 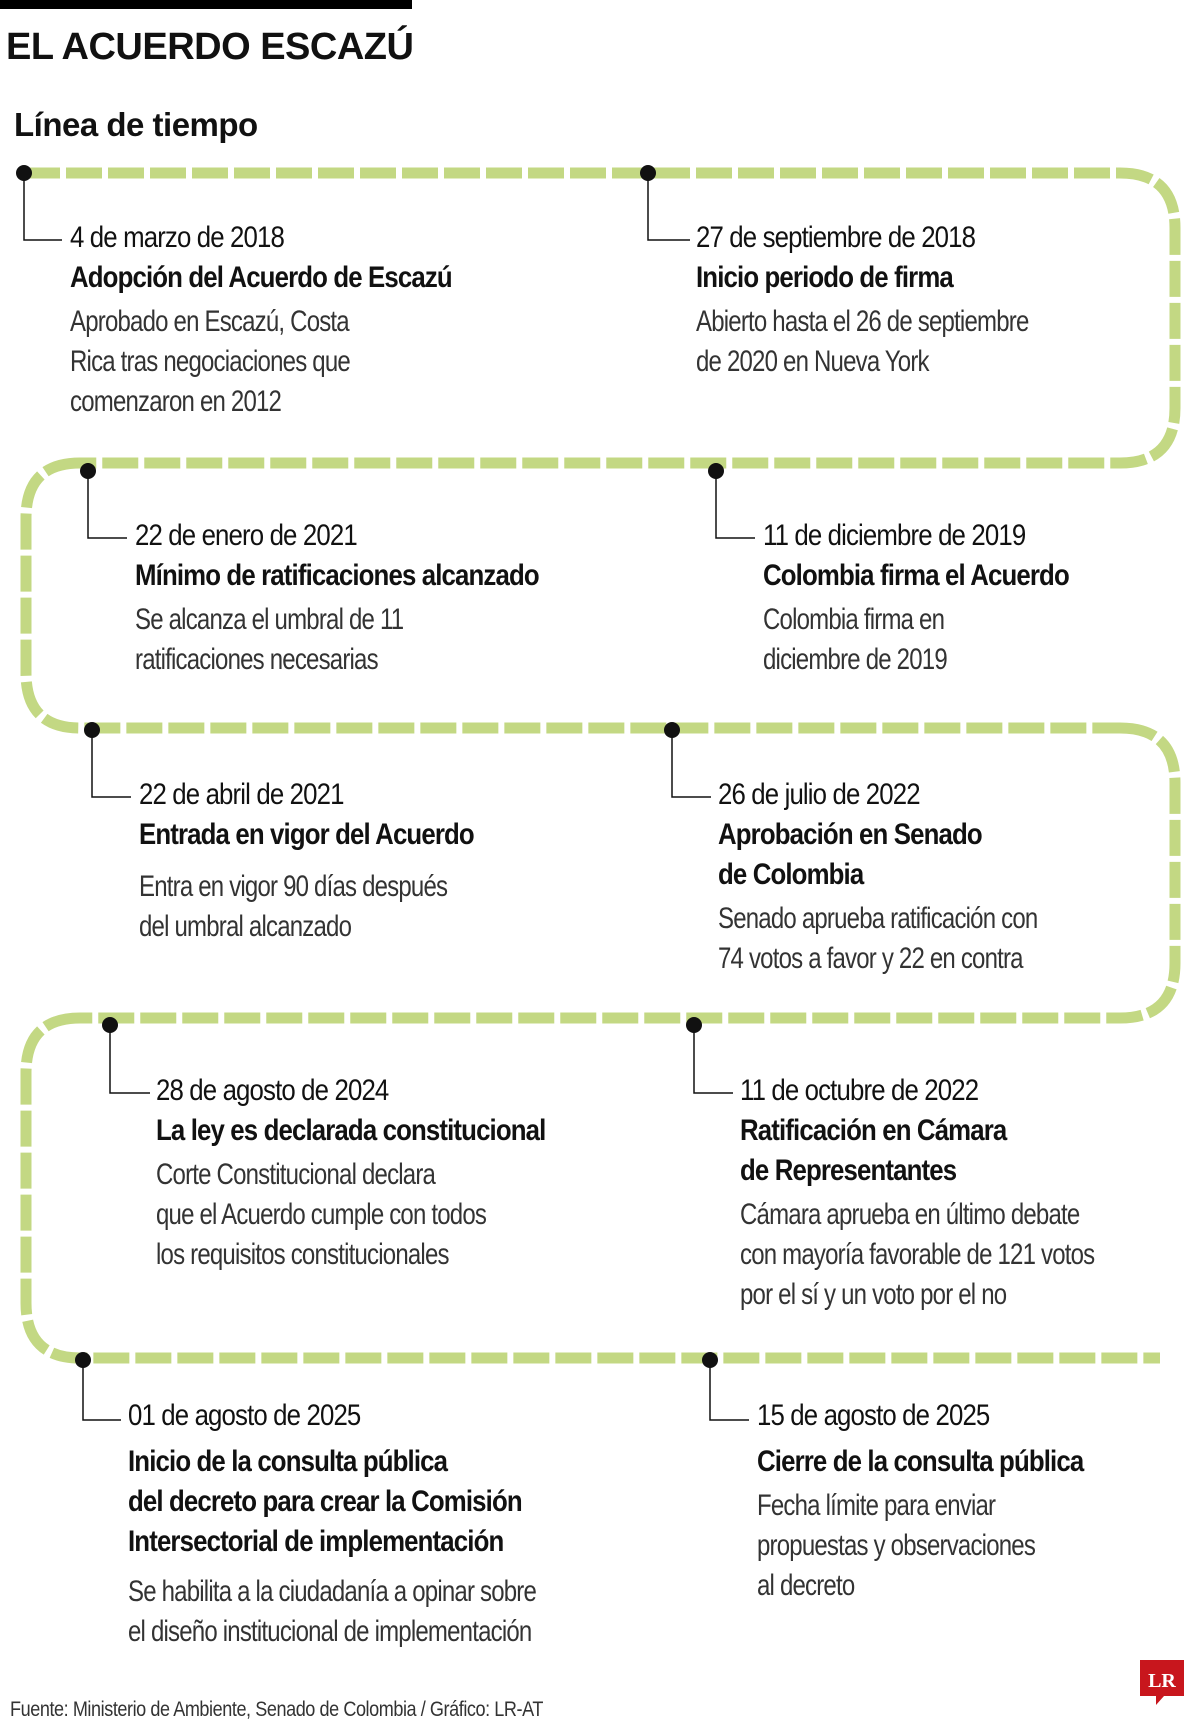 I want to click on event-date: 27 de septiembre de 2018, so click(x=836, y=237).